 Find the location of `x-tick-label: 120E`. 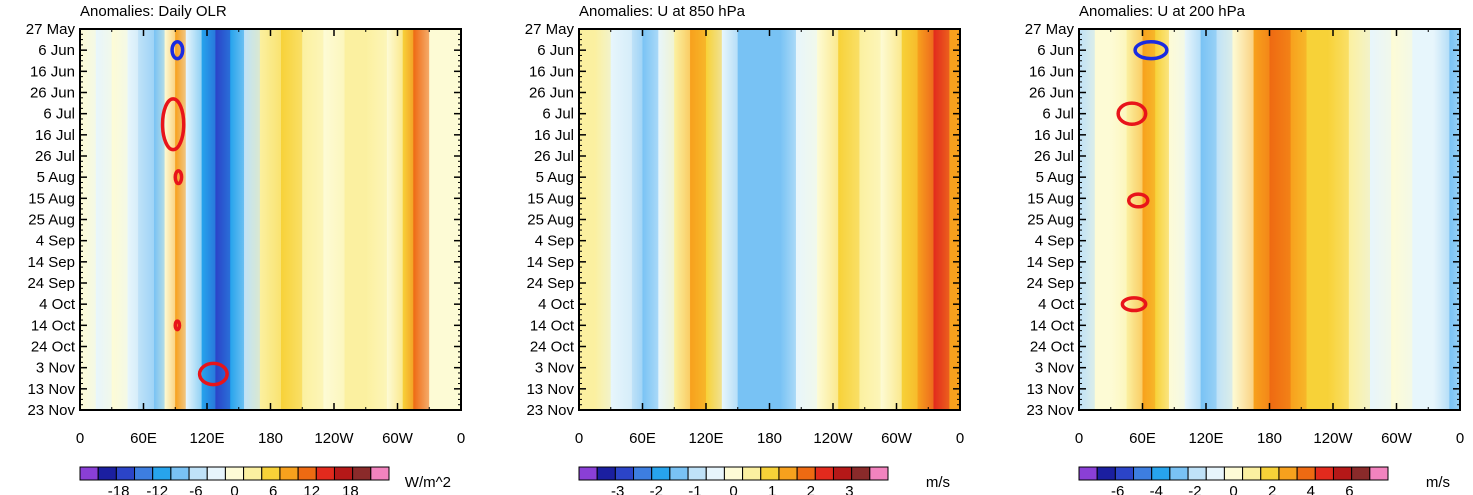

x-tick-label: 120E is located at coordinates (206, 438).